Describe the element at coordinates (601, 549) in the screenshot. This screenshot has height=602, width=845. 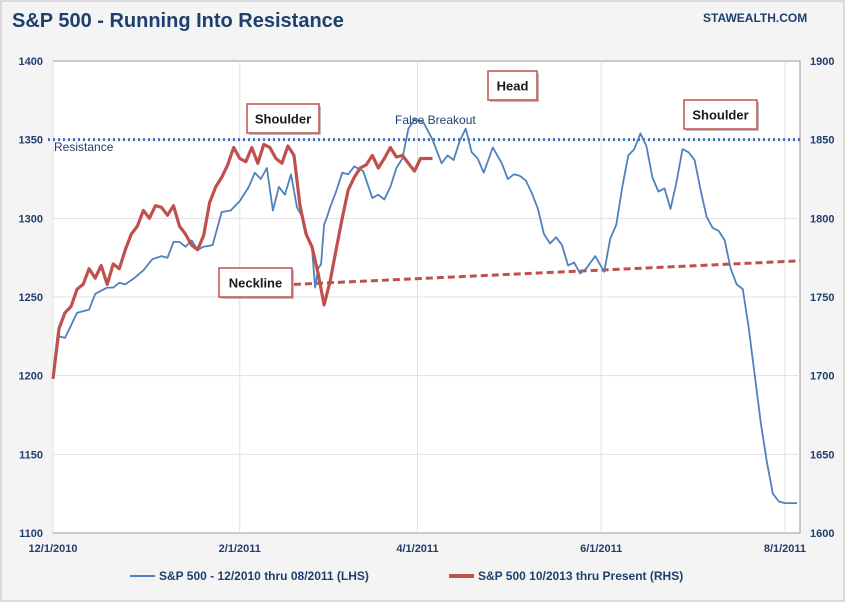
I see `x-tick-label: 6/1/2011` at that location.